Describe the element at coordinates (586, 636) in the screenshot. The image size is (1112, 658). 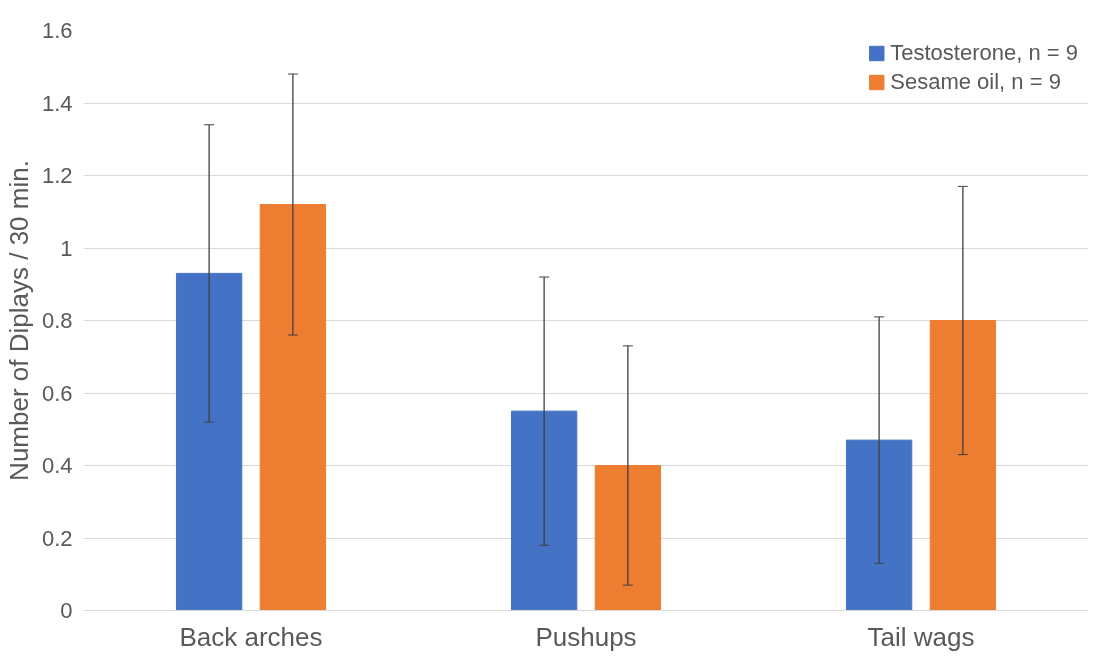
I see `x-tick-label: Pushups` at that location.